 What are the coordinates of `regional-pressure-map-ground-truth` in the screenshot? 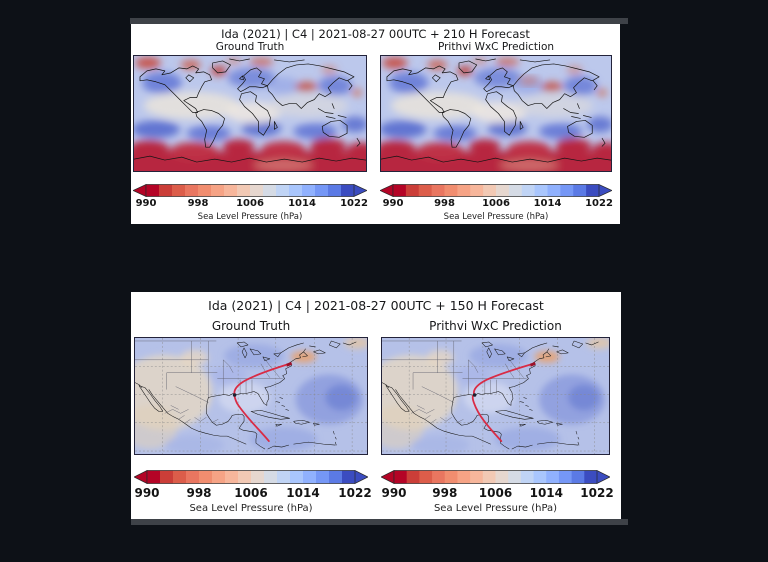 It's located at (251, 396).